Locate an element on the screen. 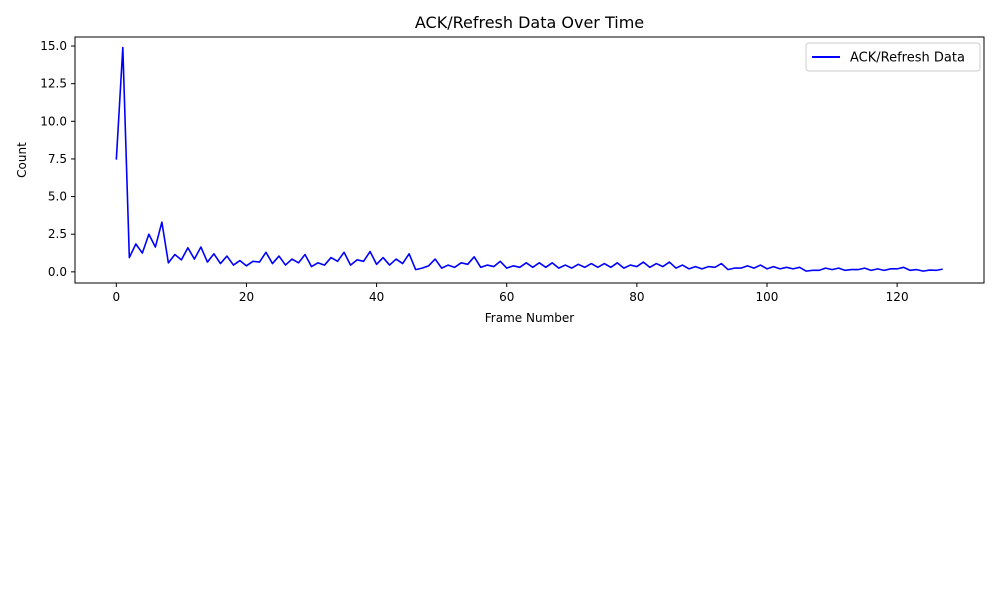  x-tick-label: 120 is located at coordinates (897, 297).